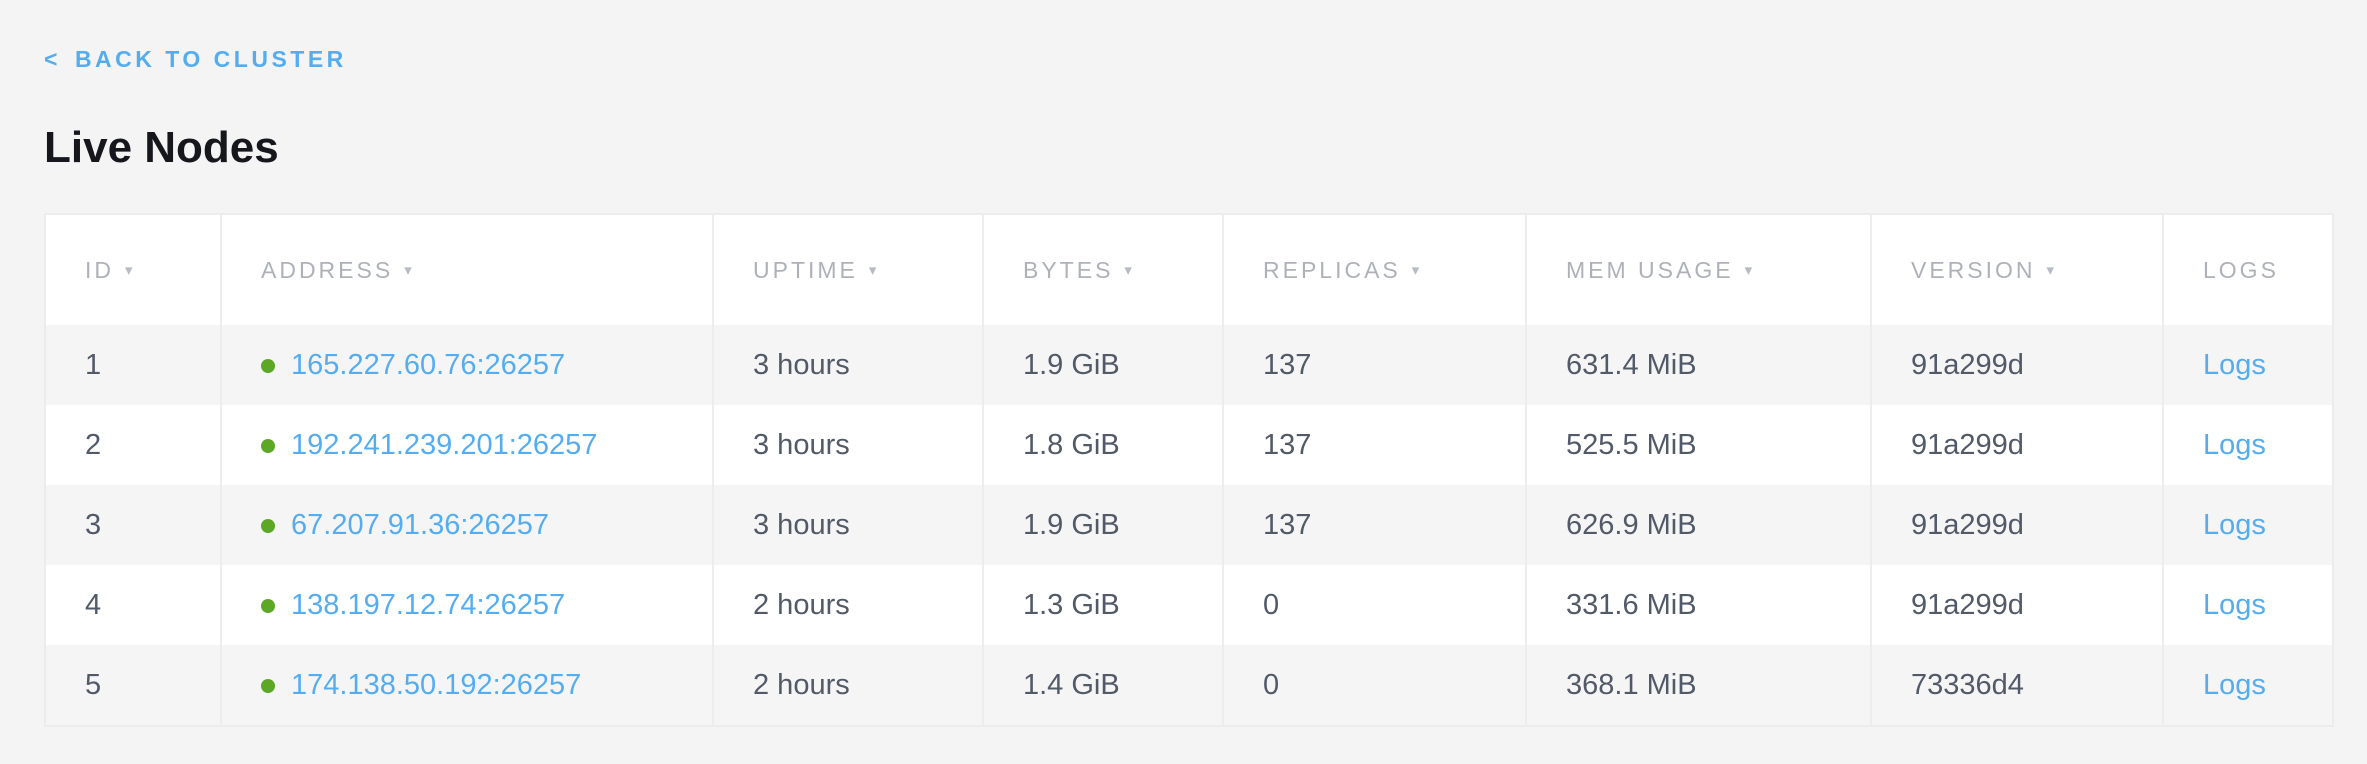  I want to click on column-label: Bytes, so click(1068, 269).